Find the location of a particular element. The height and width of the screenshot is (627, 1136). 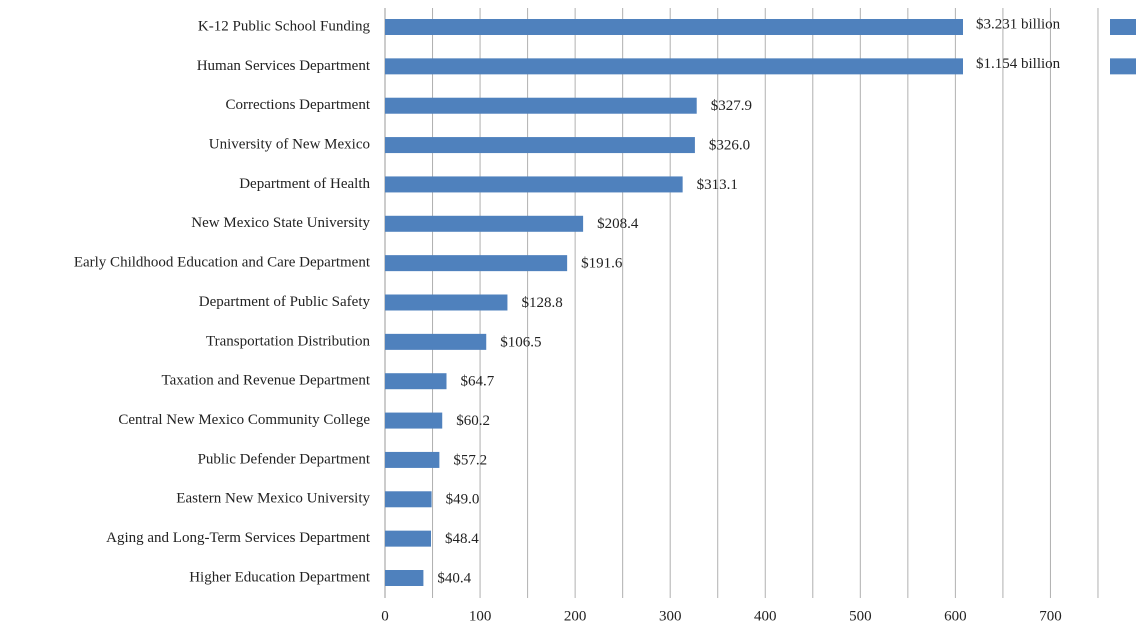

y-tick-label: Taxation and Revenue Department is located at coordinates (266, 381).